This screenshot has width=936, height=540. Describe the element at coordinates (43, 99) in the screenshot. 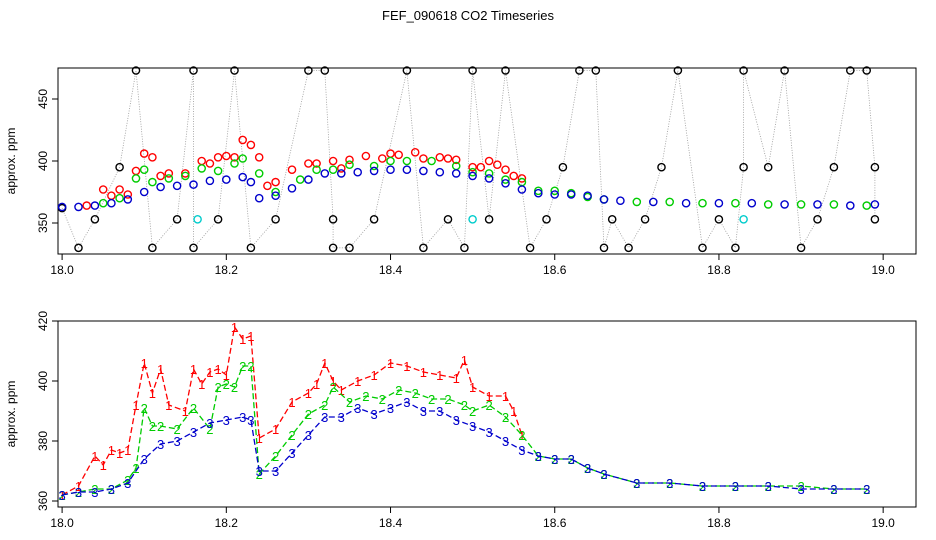

I see `y-tick-label: 450` at that location.